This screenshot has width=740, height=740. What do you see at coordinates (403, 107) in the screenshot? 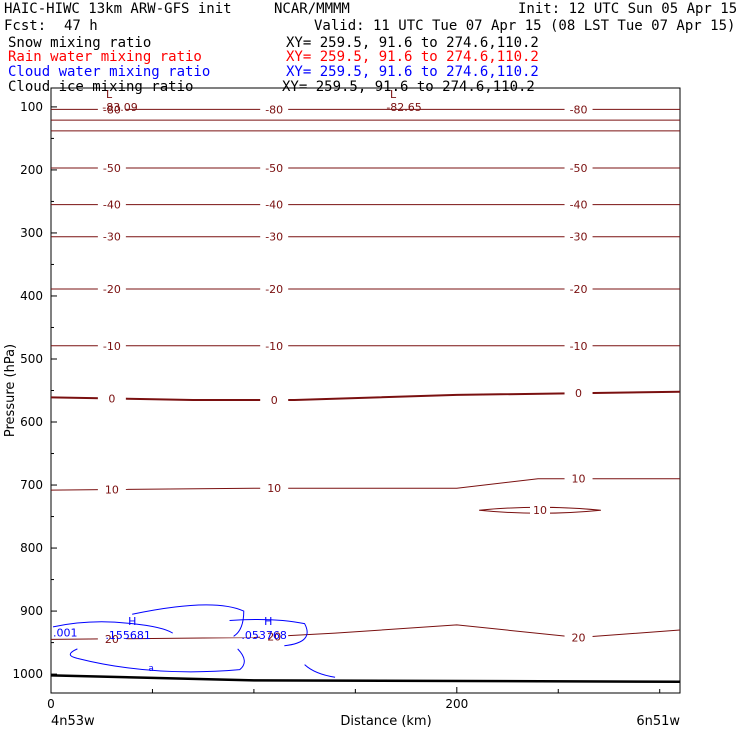
I see `low-value: -82.65` at bounding box center [403, 107].